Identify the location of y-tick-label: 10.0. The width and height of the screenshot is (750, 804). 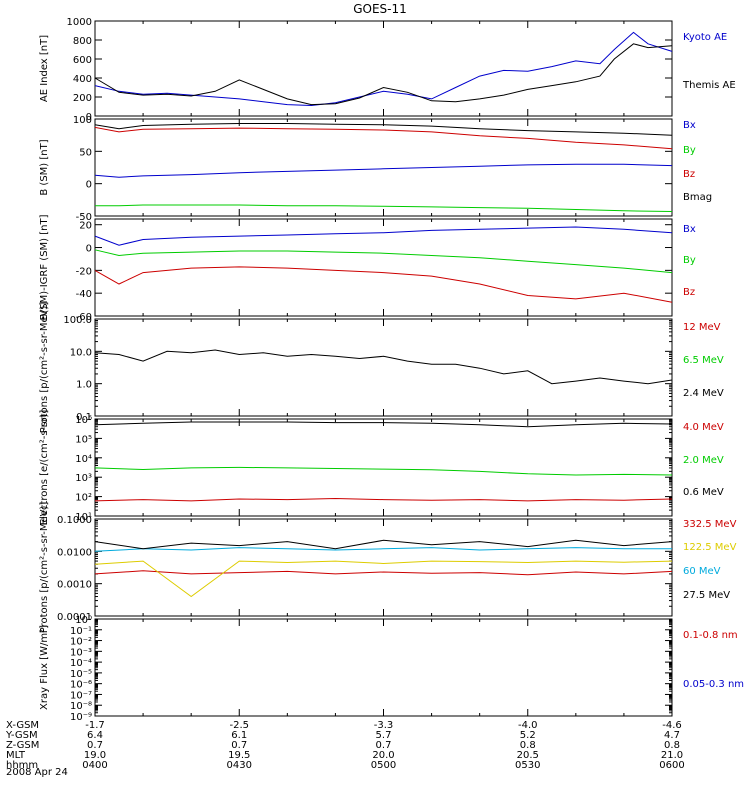
(81, 352).